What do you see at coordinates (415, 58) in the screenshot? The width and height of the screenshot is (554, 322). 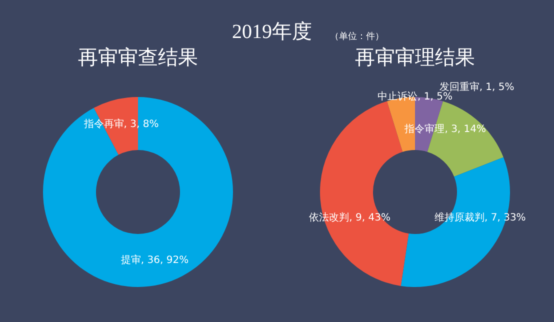 I see `chart-title: 再审审理结果` at bounding box center [415, 58].